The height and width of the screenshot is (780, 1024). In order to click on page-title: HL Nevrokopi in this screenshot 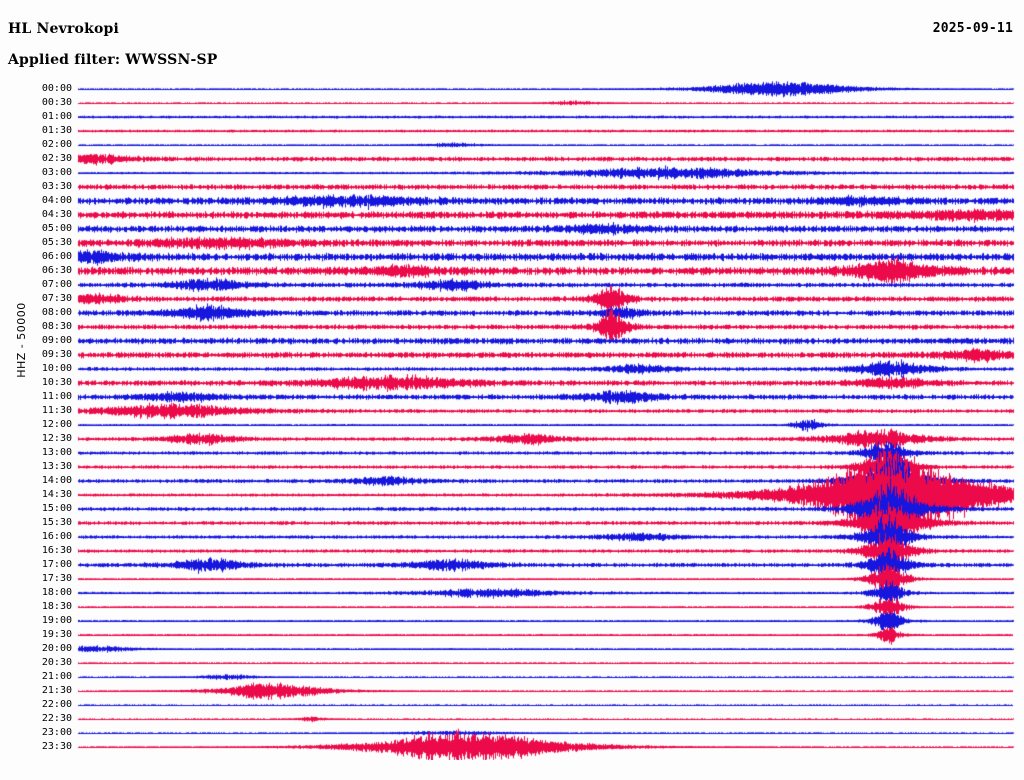, I will do `click(64, 29)`.